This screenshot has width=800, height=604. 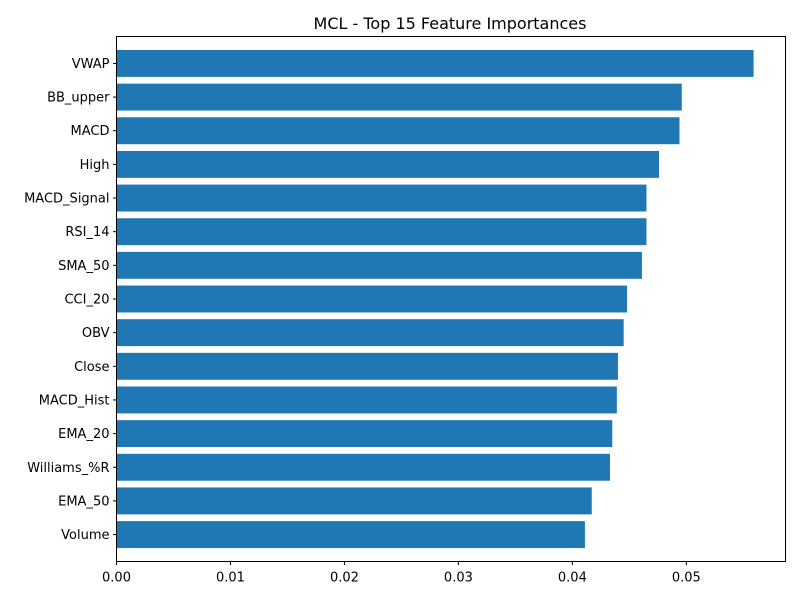 I want to click on y-tick-label: High, so click(x=95, y=165).